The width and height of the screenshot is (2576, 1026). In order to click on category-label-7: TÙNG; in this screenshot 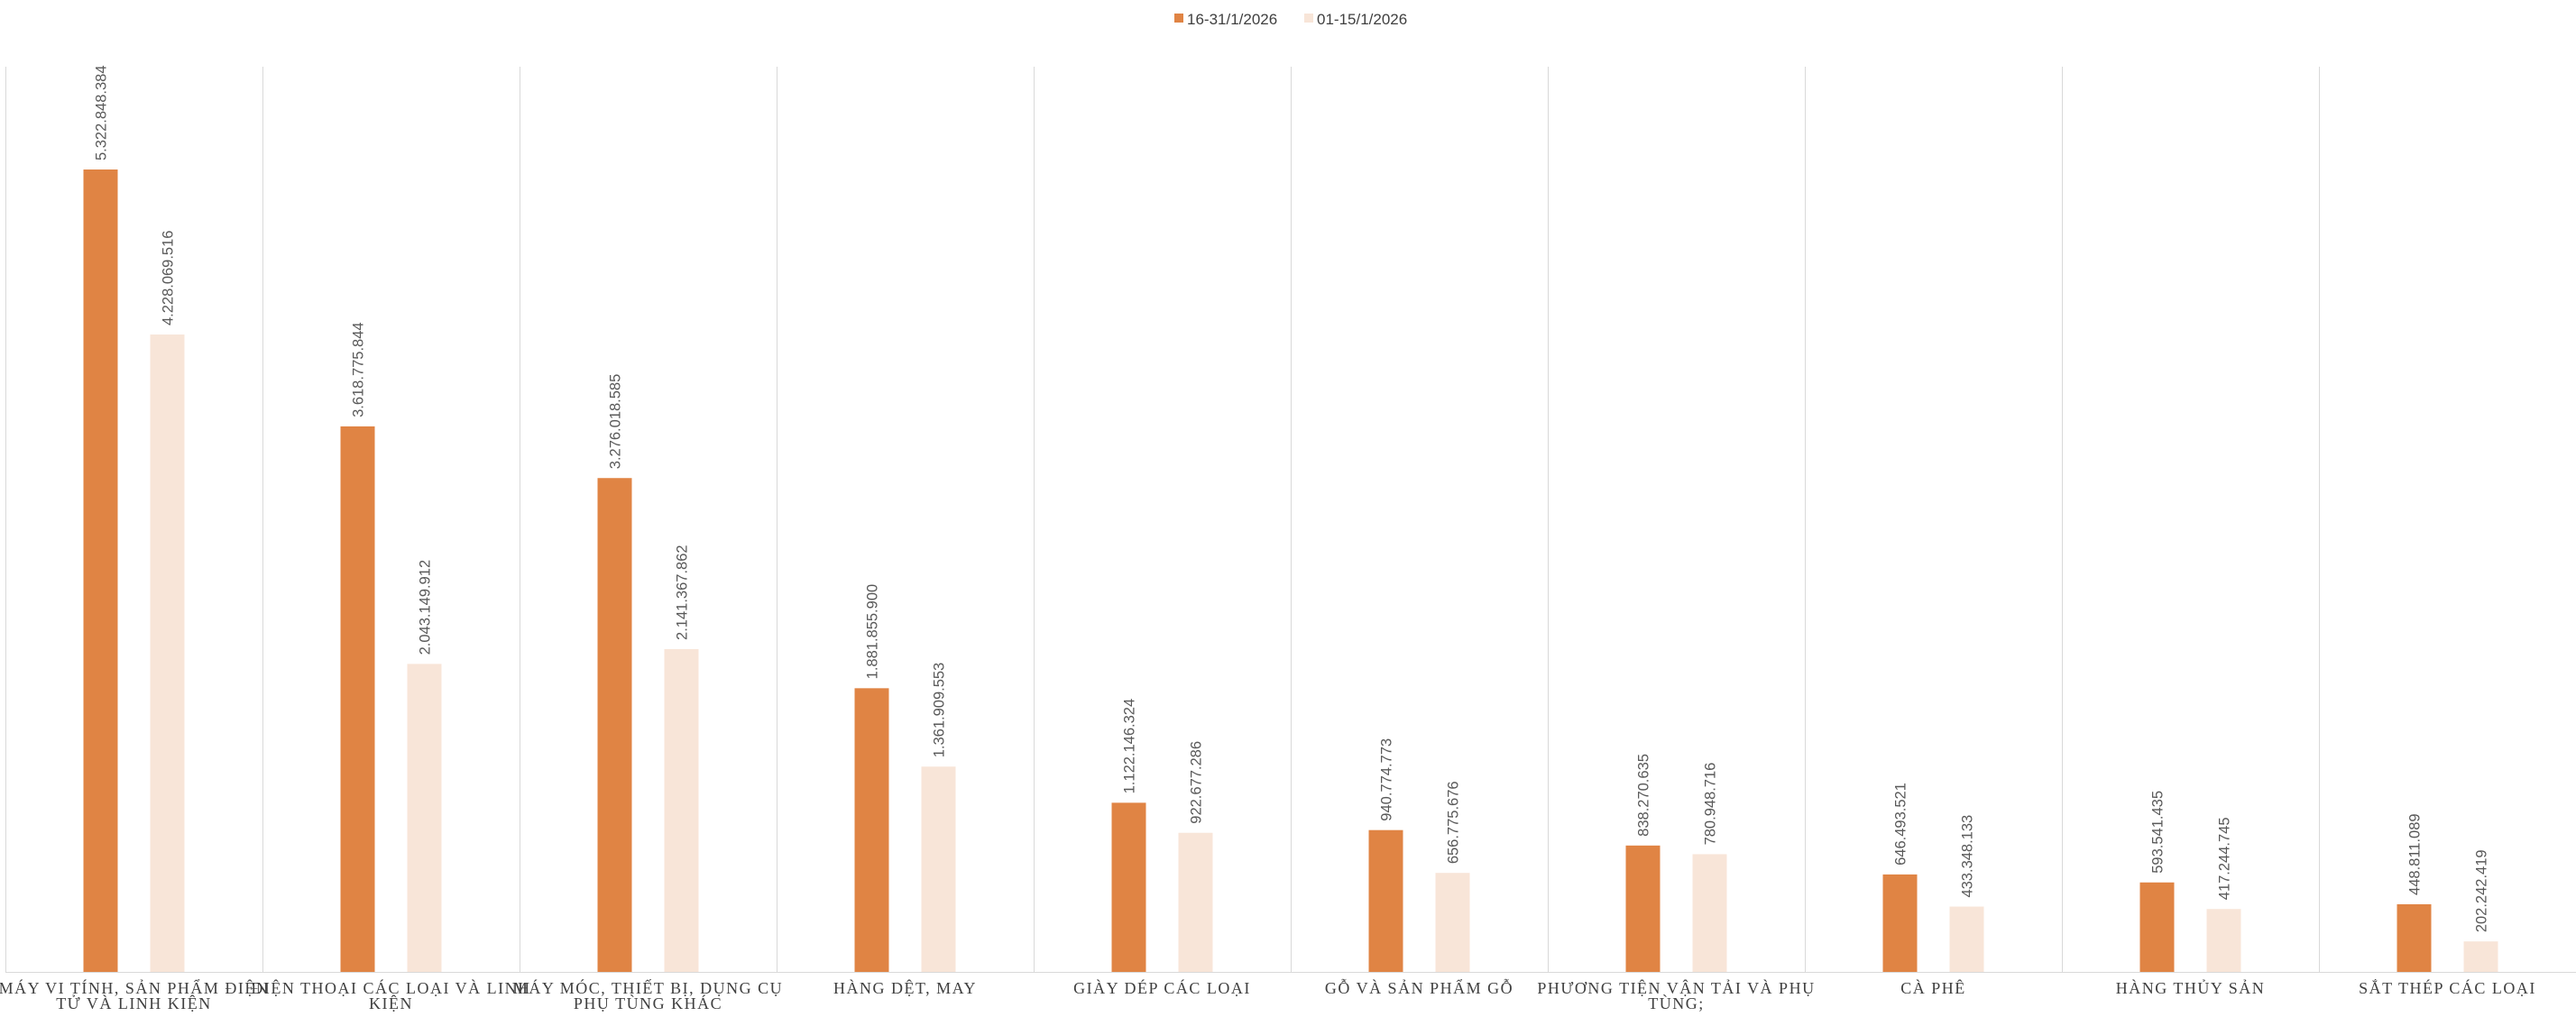, I will do `click(1676, 1003)`.